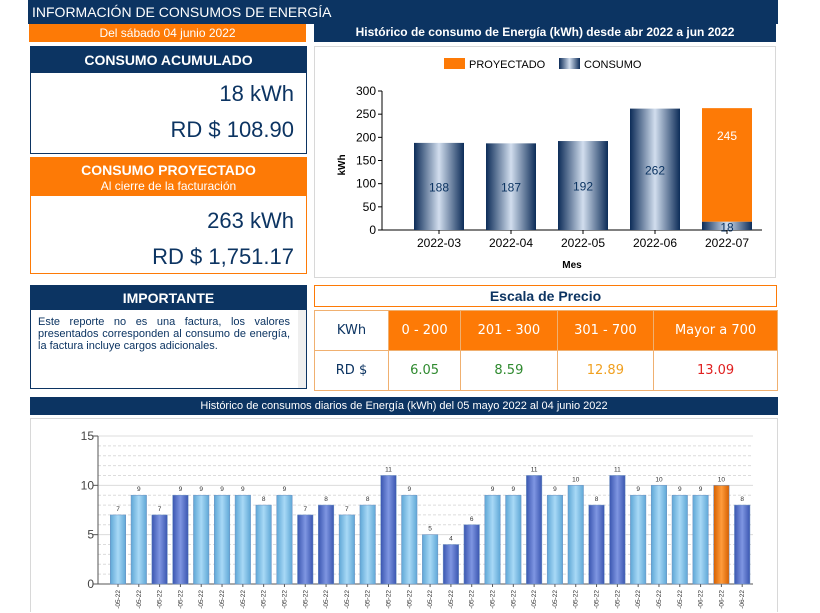 The height and width of the screenshot is (613, 820). Describe the element at coordinates (342, 164) in the screenshot. I see `monthly-y-axis-label: kWh` at that location.